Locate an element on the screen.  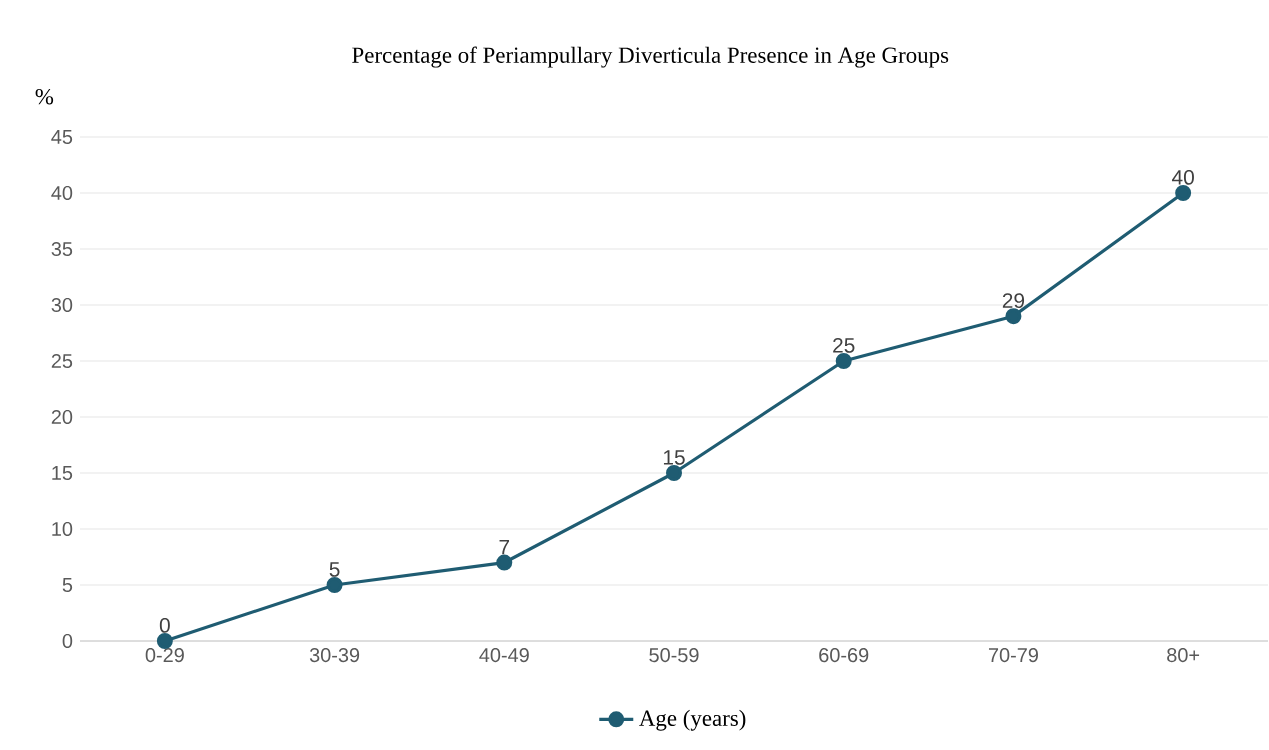
y-tick-label: 0 is located at coordinates (67, 641).